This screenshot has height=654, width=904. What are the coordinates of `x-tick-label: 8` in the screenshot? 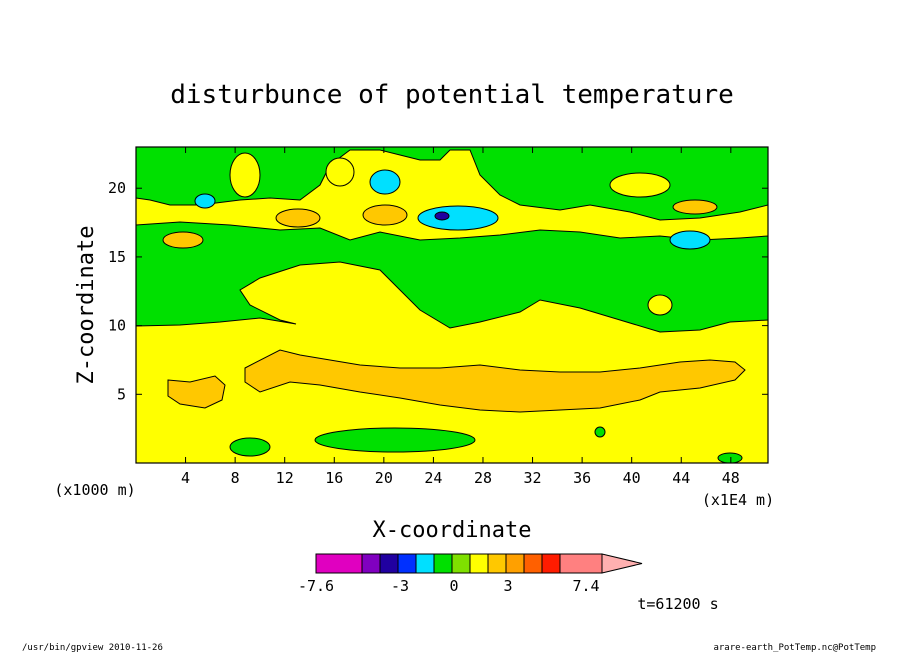 It's located at (235, 478).